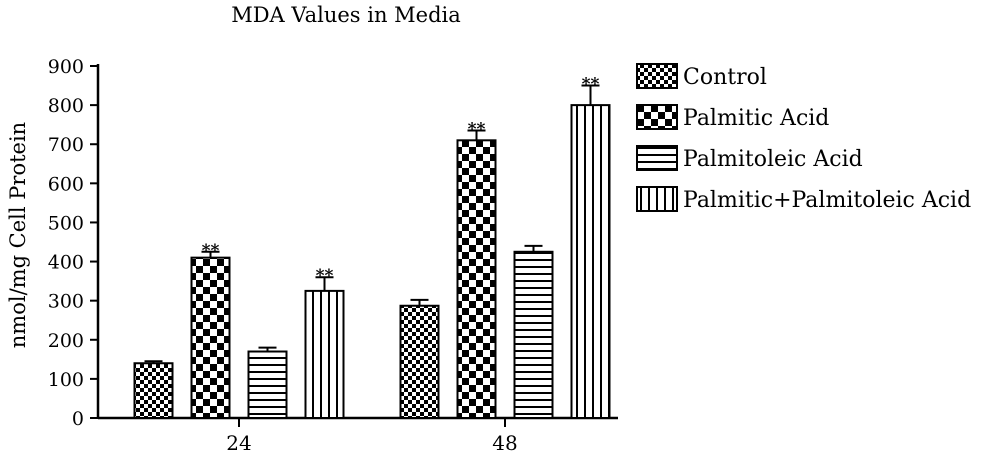 The height and width of the screenshot is (460, 1000). What do you see at coordinates (756, 118) in the screenshot?
I see `legend-label: Palmitic Acid` at bounding box center [756, 118].